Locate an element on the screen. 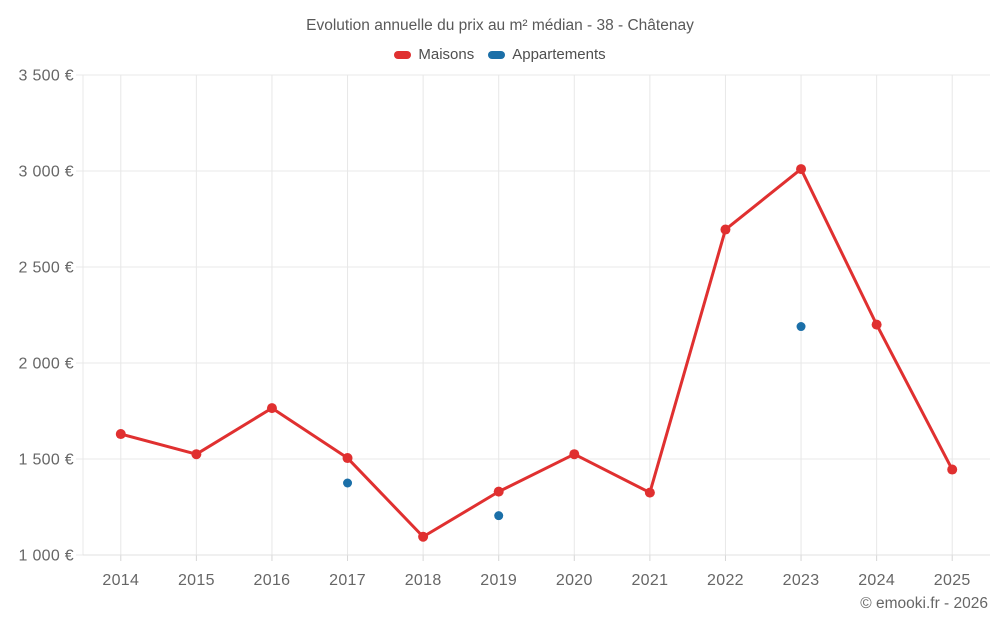  maisons-swatch-icon is located at coordinates (403, 54).